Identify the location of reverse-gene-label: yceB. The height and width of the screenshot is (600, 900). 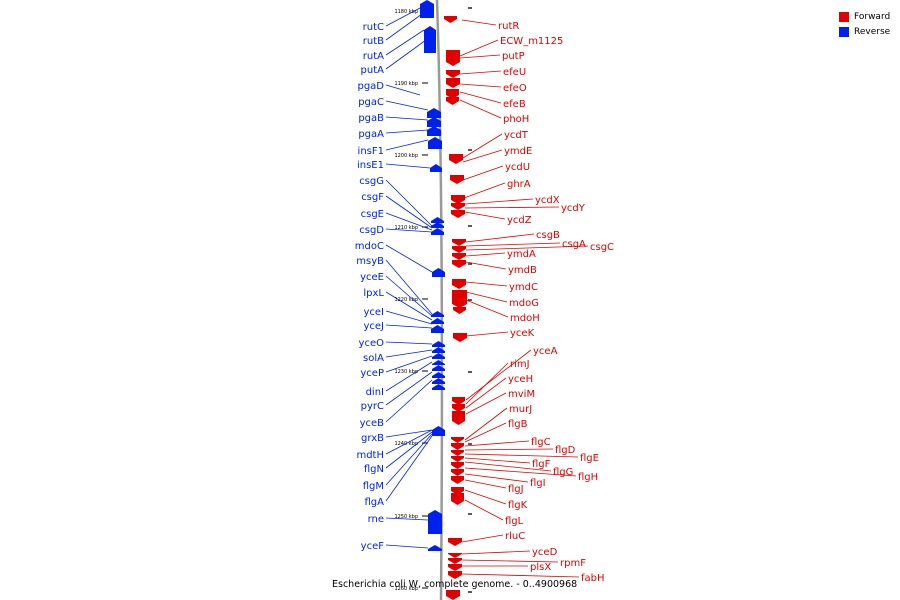
(372, 423).